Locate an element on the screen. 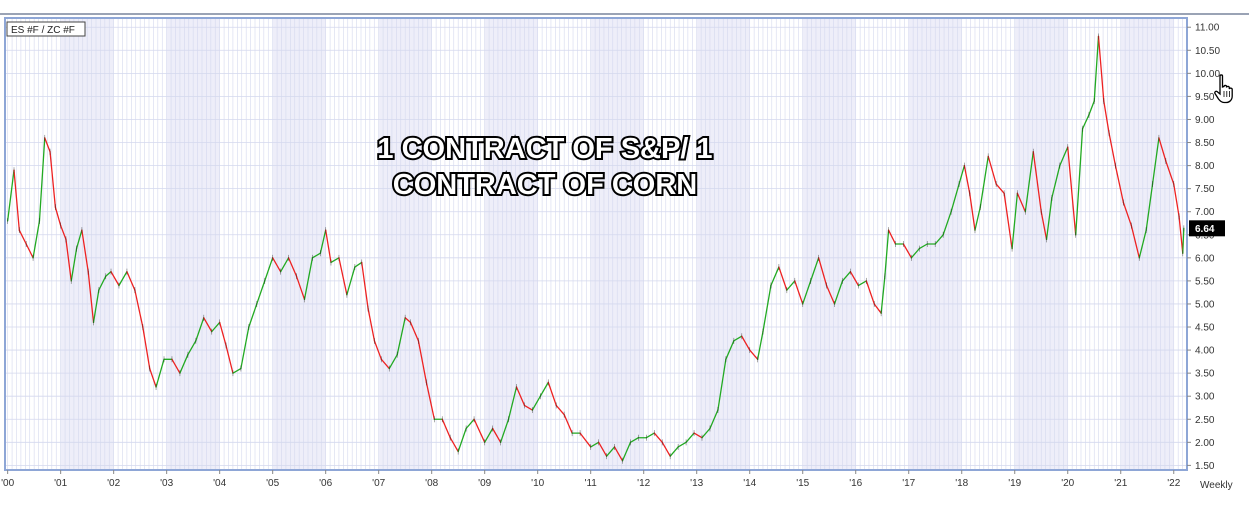 The image size is (1249, 506). y-tick-label: 4.50 is located at coordinates (1205, 328).